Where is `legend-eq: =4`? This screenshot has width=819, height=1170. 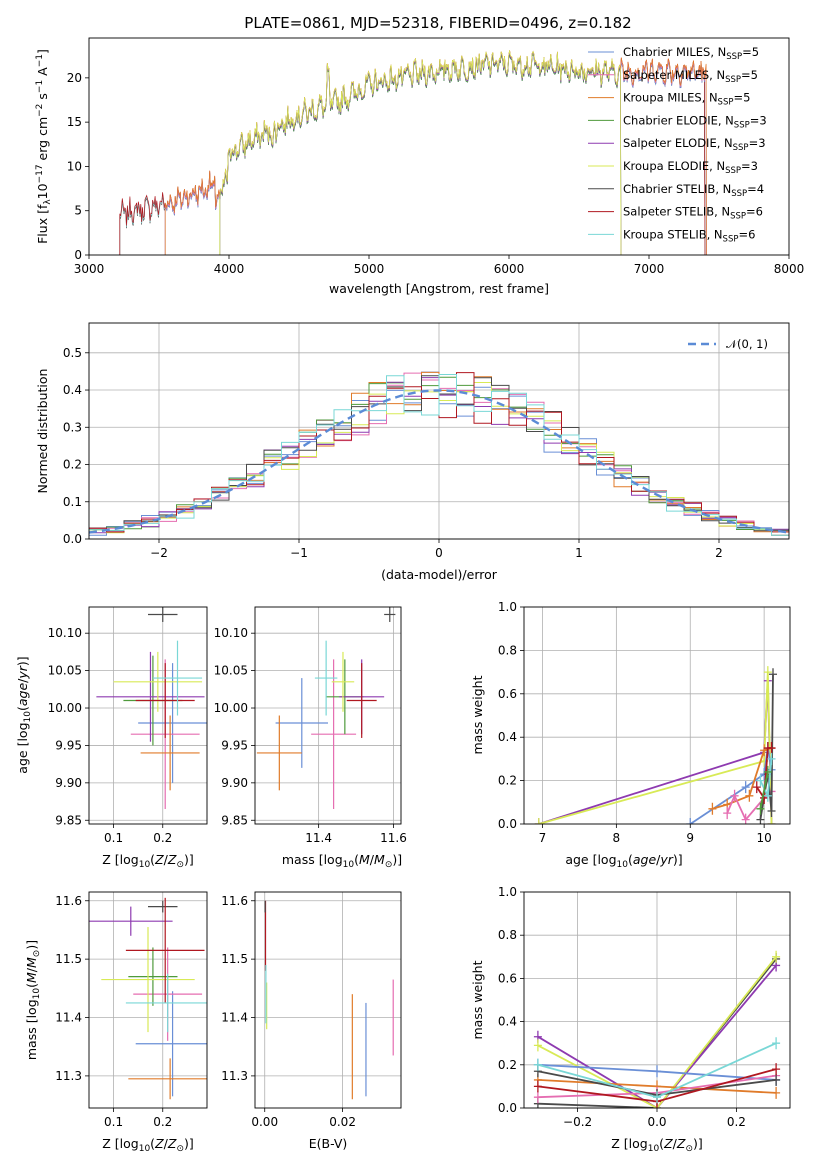 legend-eq: =4 is located at coordinates (755, 189).